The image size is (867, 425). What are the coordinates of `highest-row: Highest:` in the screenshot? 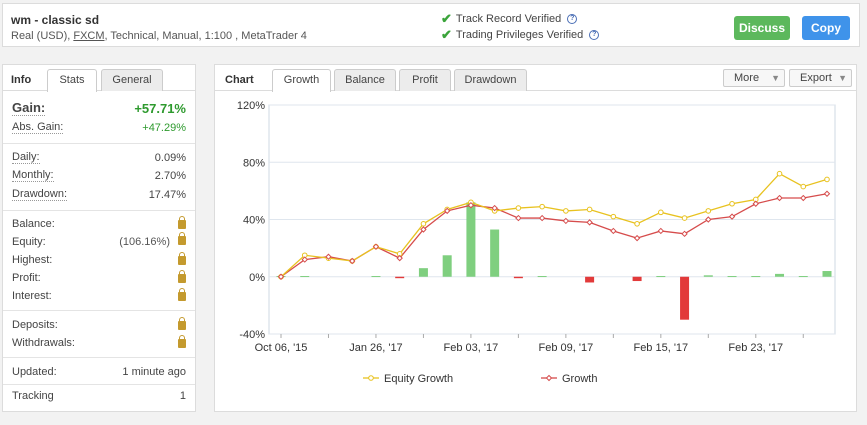 It's located at (99, 258).